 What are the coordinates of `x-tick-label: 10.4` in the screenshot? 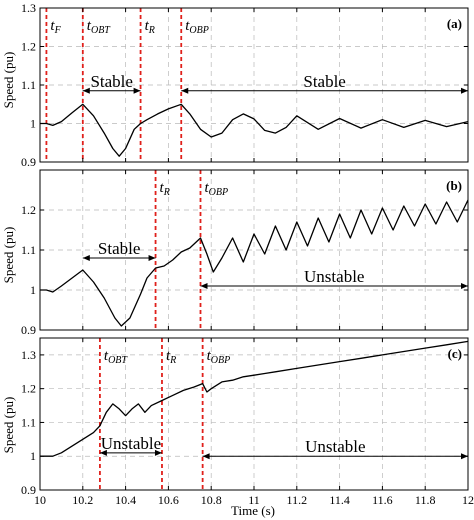 It's located at (125, 500).